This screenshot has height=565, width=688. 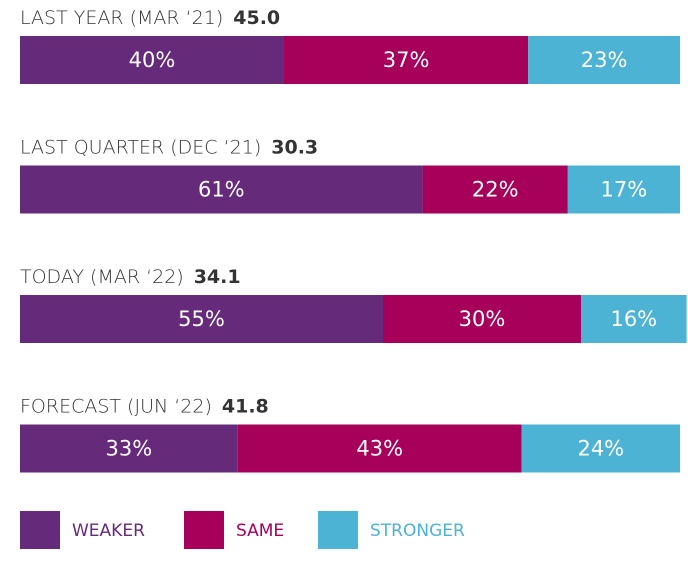 I want to click on legend-label: WEAKER, so click(x=108, y=531).